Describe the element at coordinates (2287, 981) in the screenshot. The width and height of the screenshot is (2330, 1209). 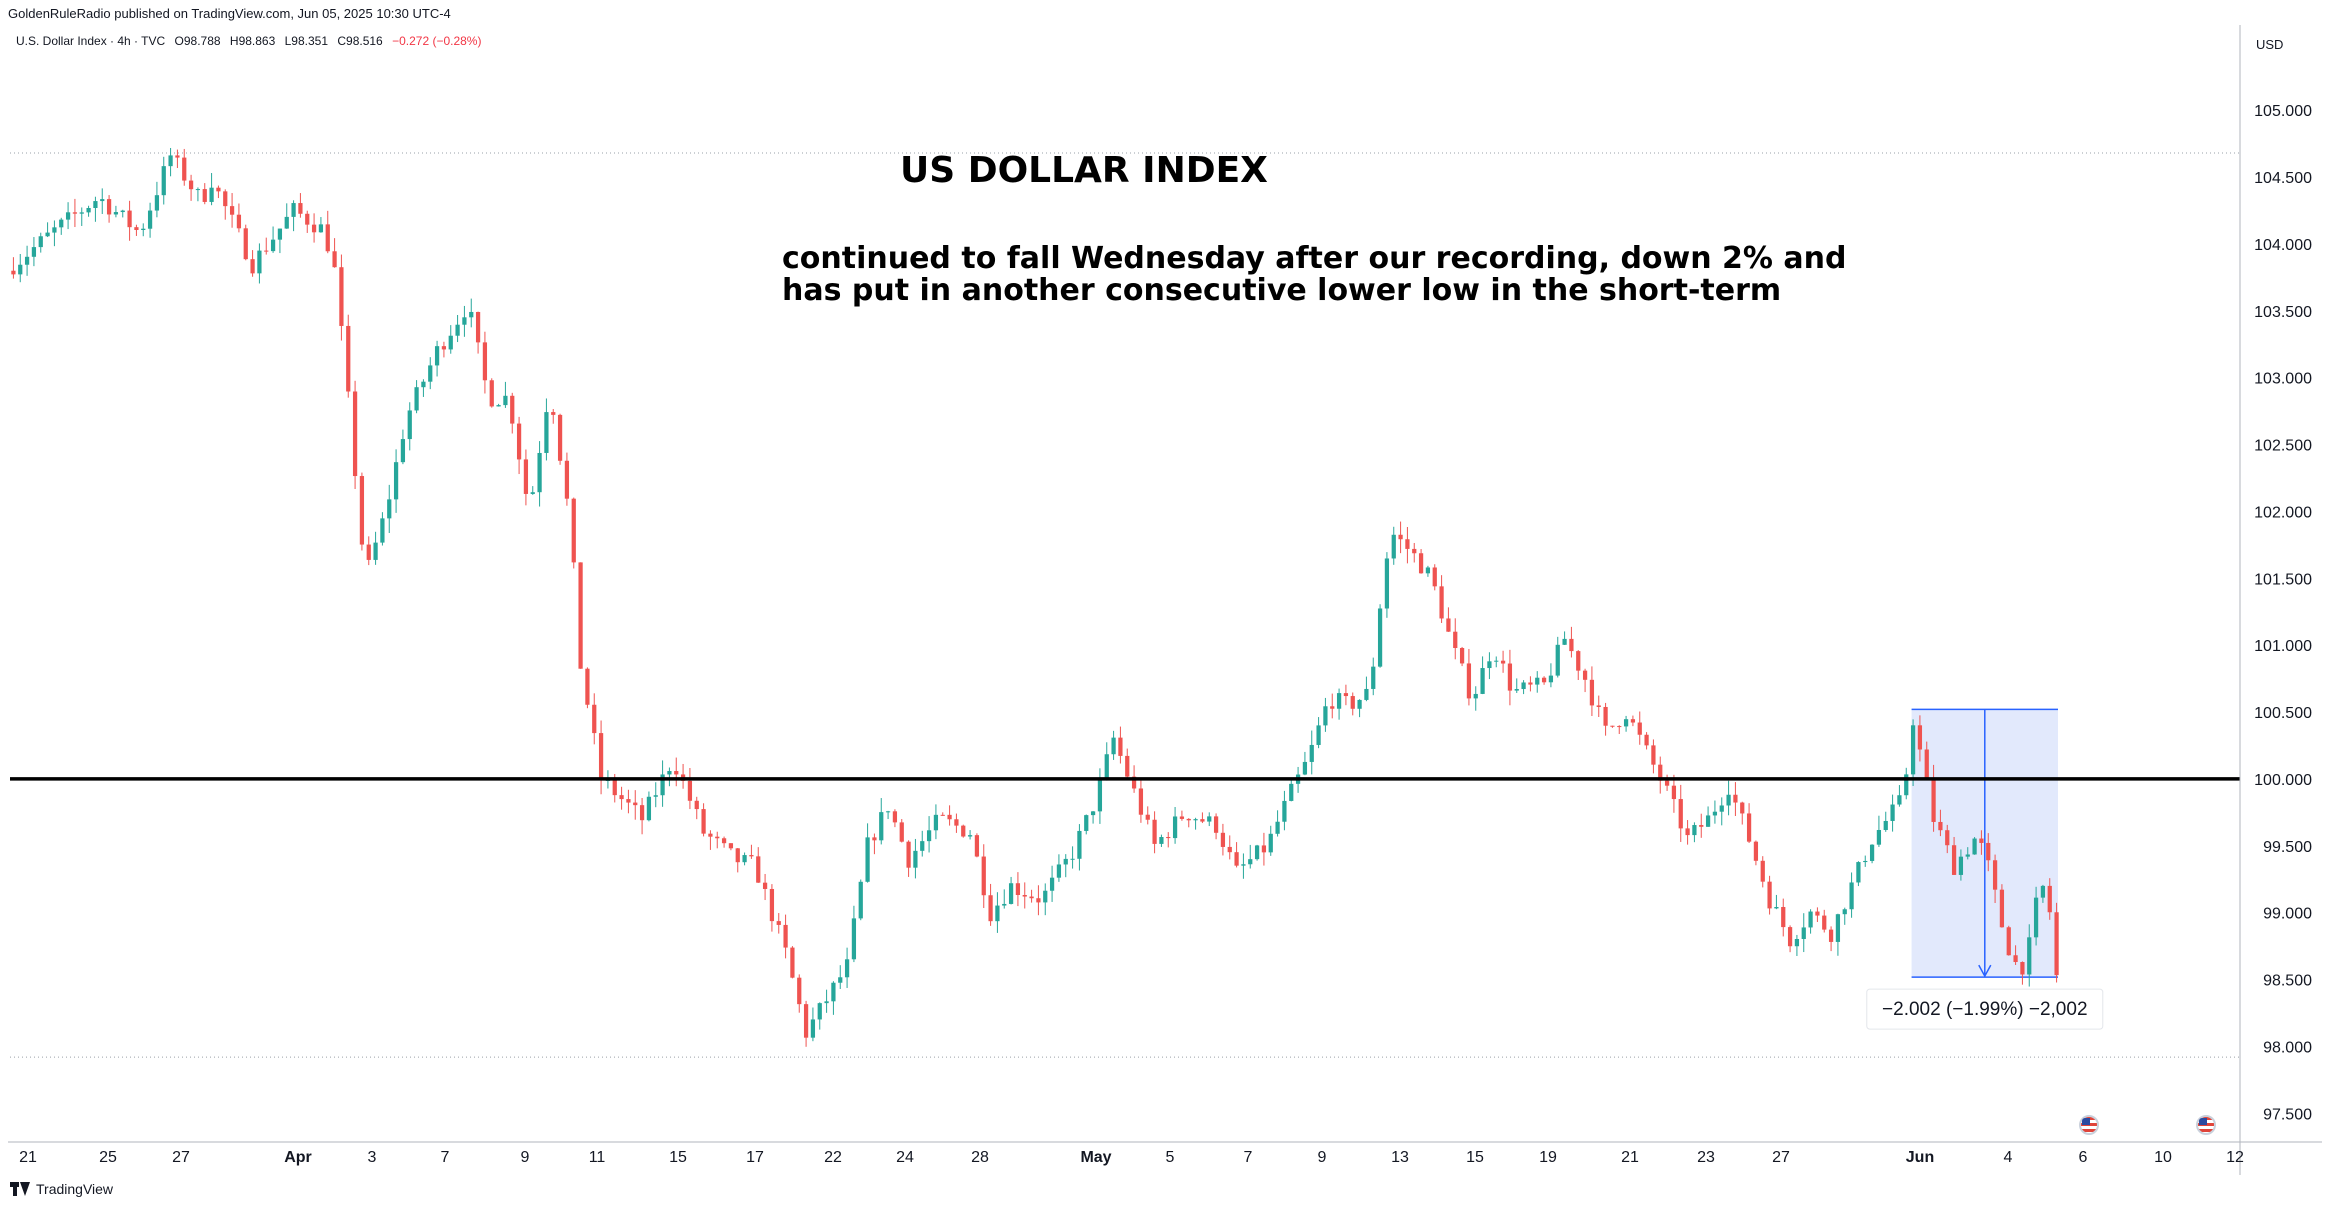
I see `price-tick-label: 98.500` at that location.